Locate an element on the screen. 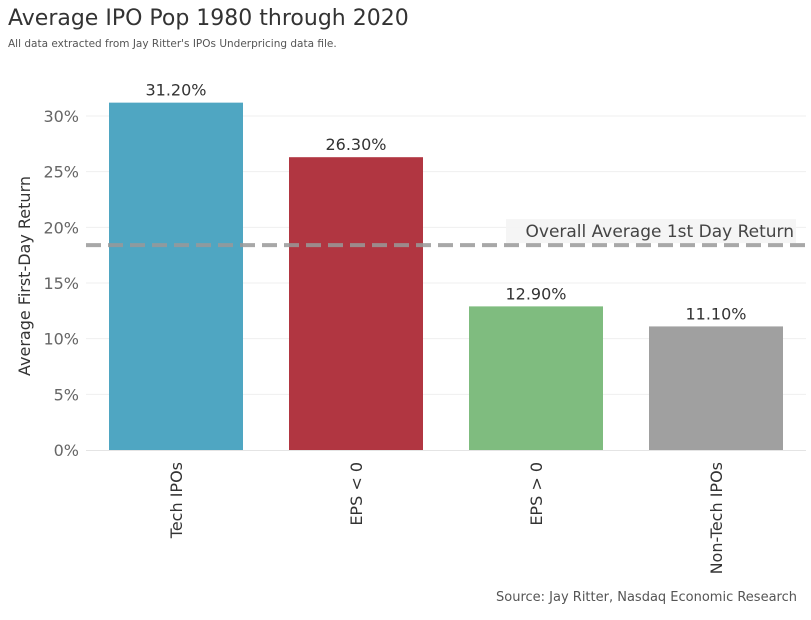  y-axis-title: Average First-Day Return is located at coordinates (24, 276).